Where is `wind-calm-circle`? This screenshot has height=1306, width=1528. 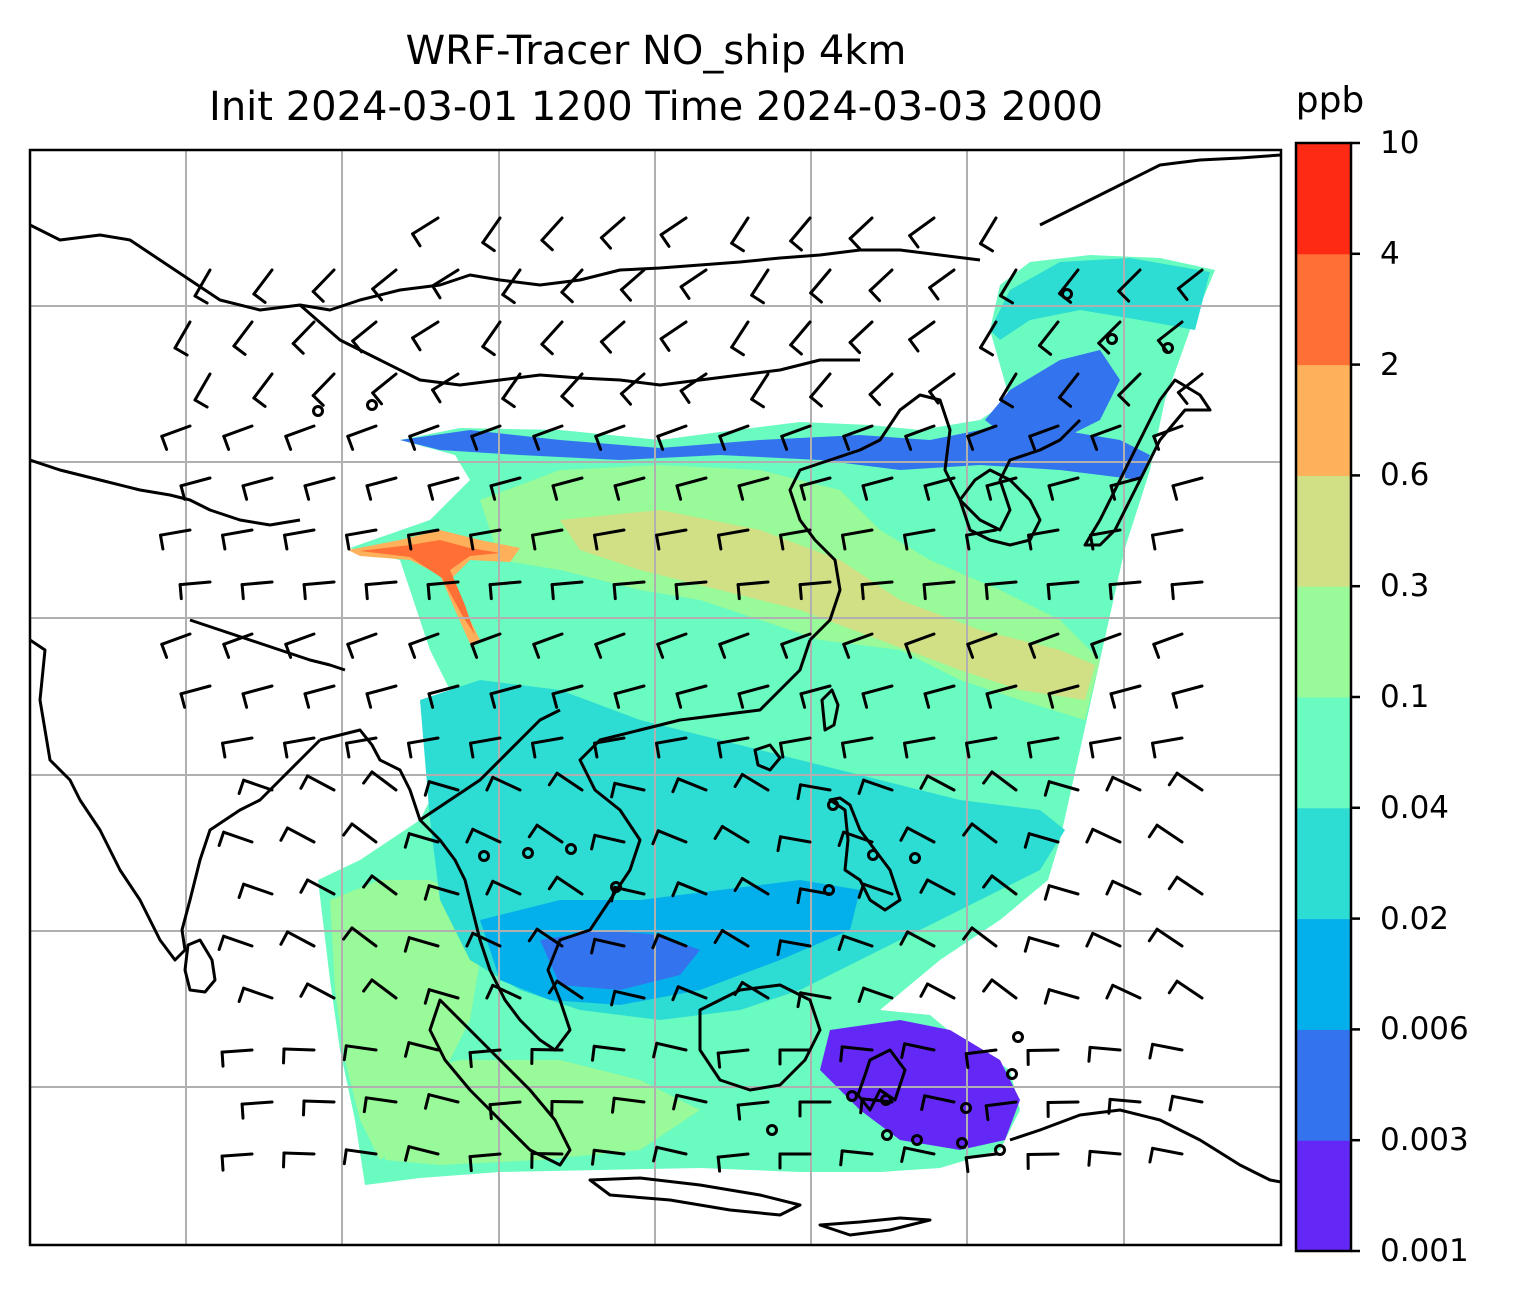 wind-calm-circle is located at coordinates (1067, 294).